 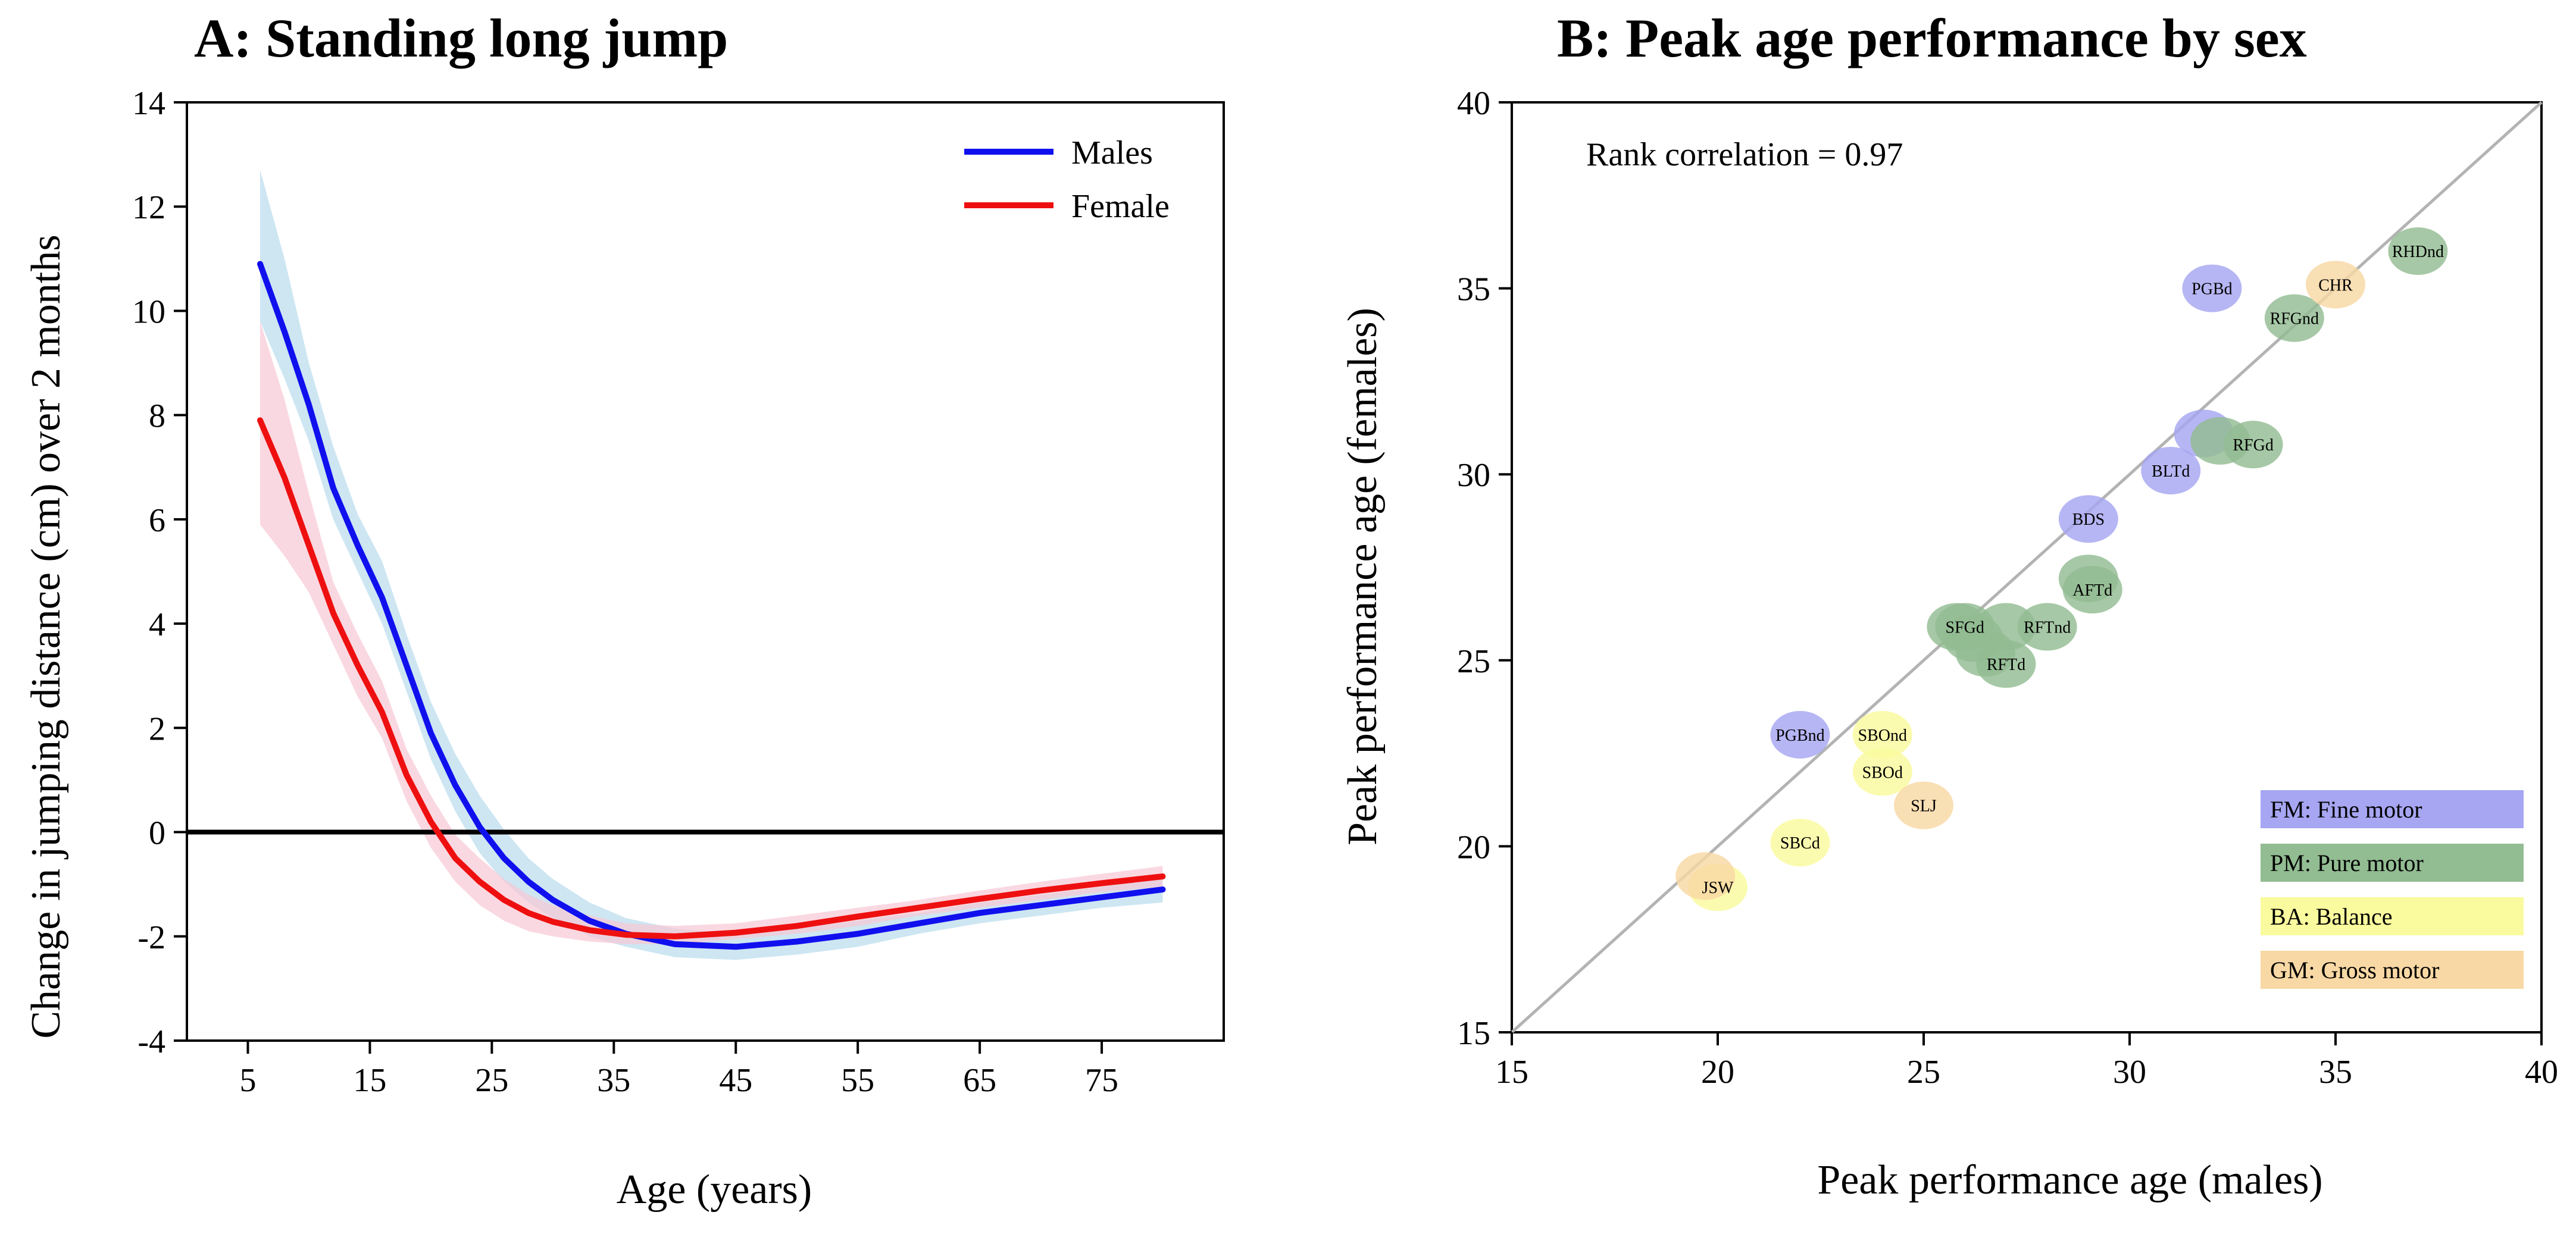 What do you see at coordinates (1120, 206) in the screenshot?
I see `legend-label-female: Female` at bounding box center [1120, 206].